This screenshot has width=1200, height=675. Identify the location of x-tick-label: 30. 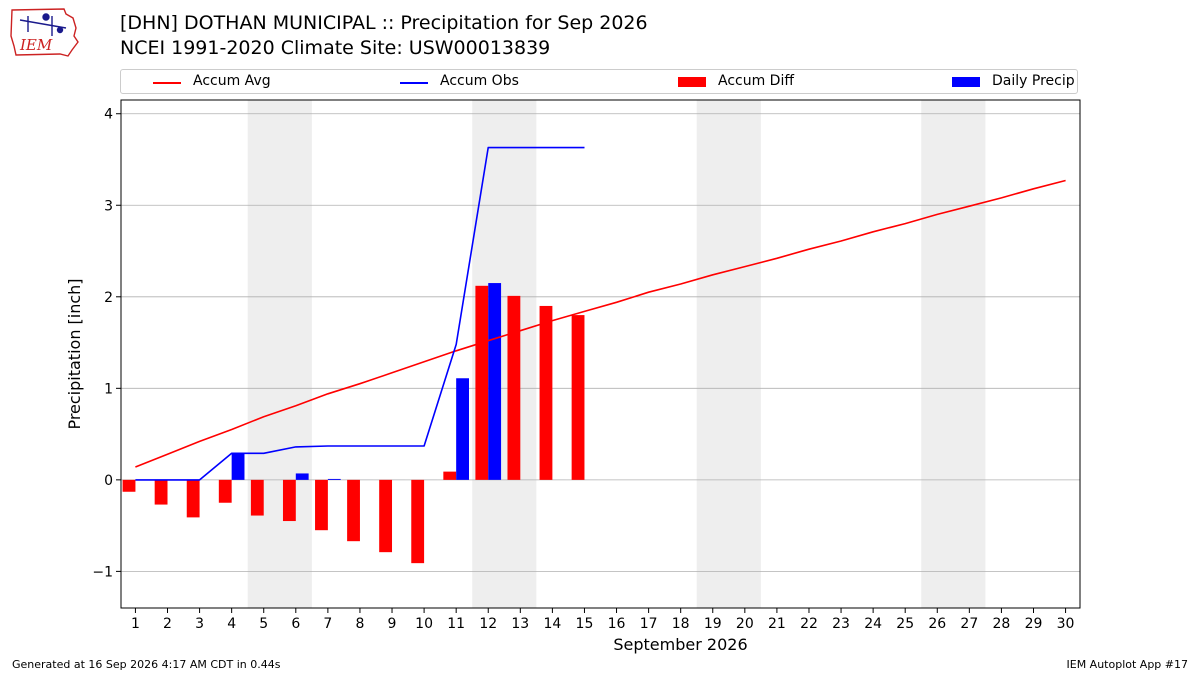
(1066, 624).